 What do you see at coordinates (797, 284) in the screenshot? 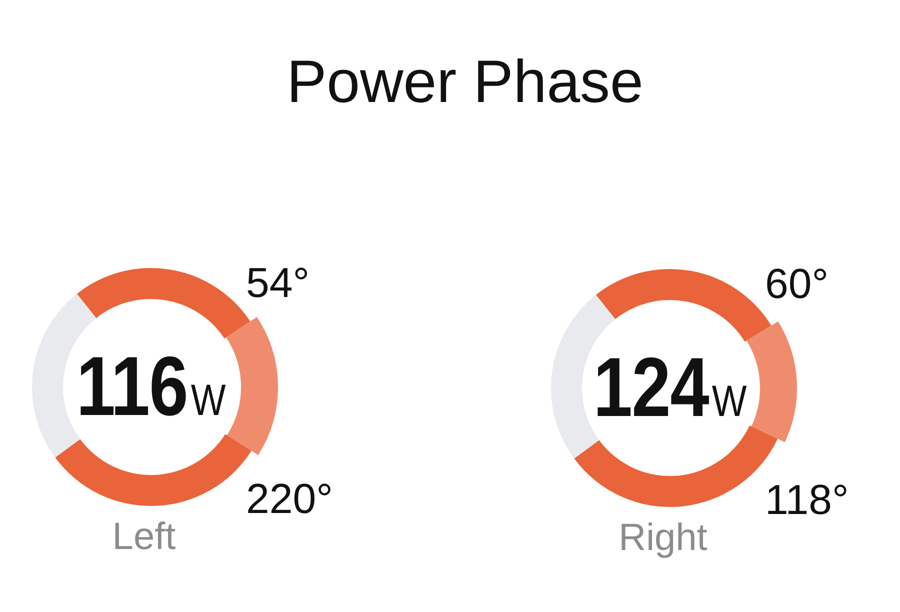
I see `text: 60°` at bounding box center [797, 284].